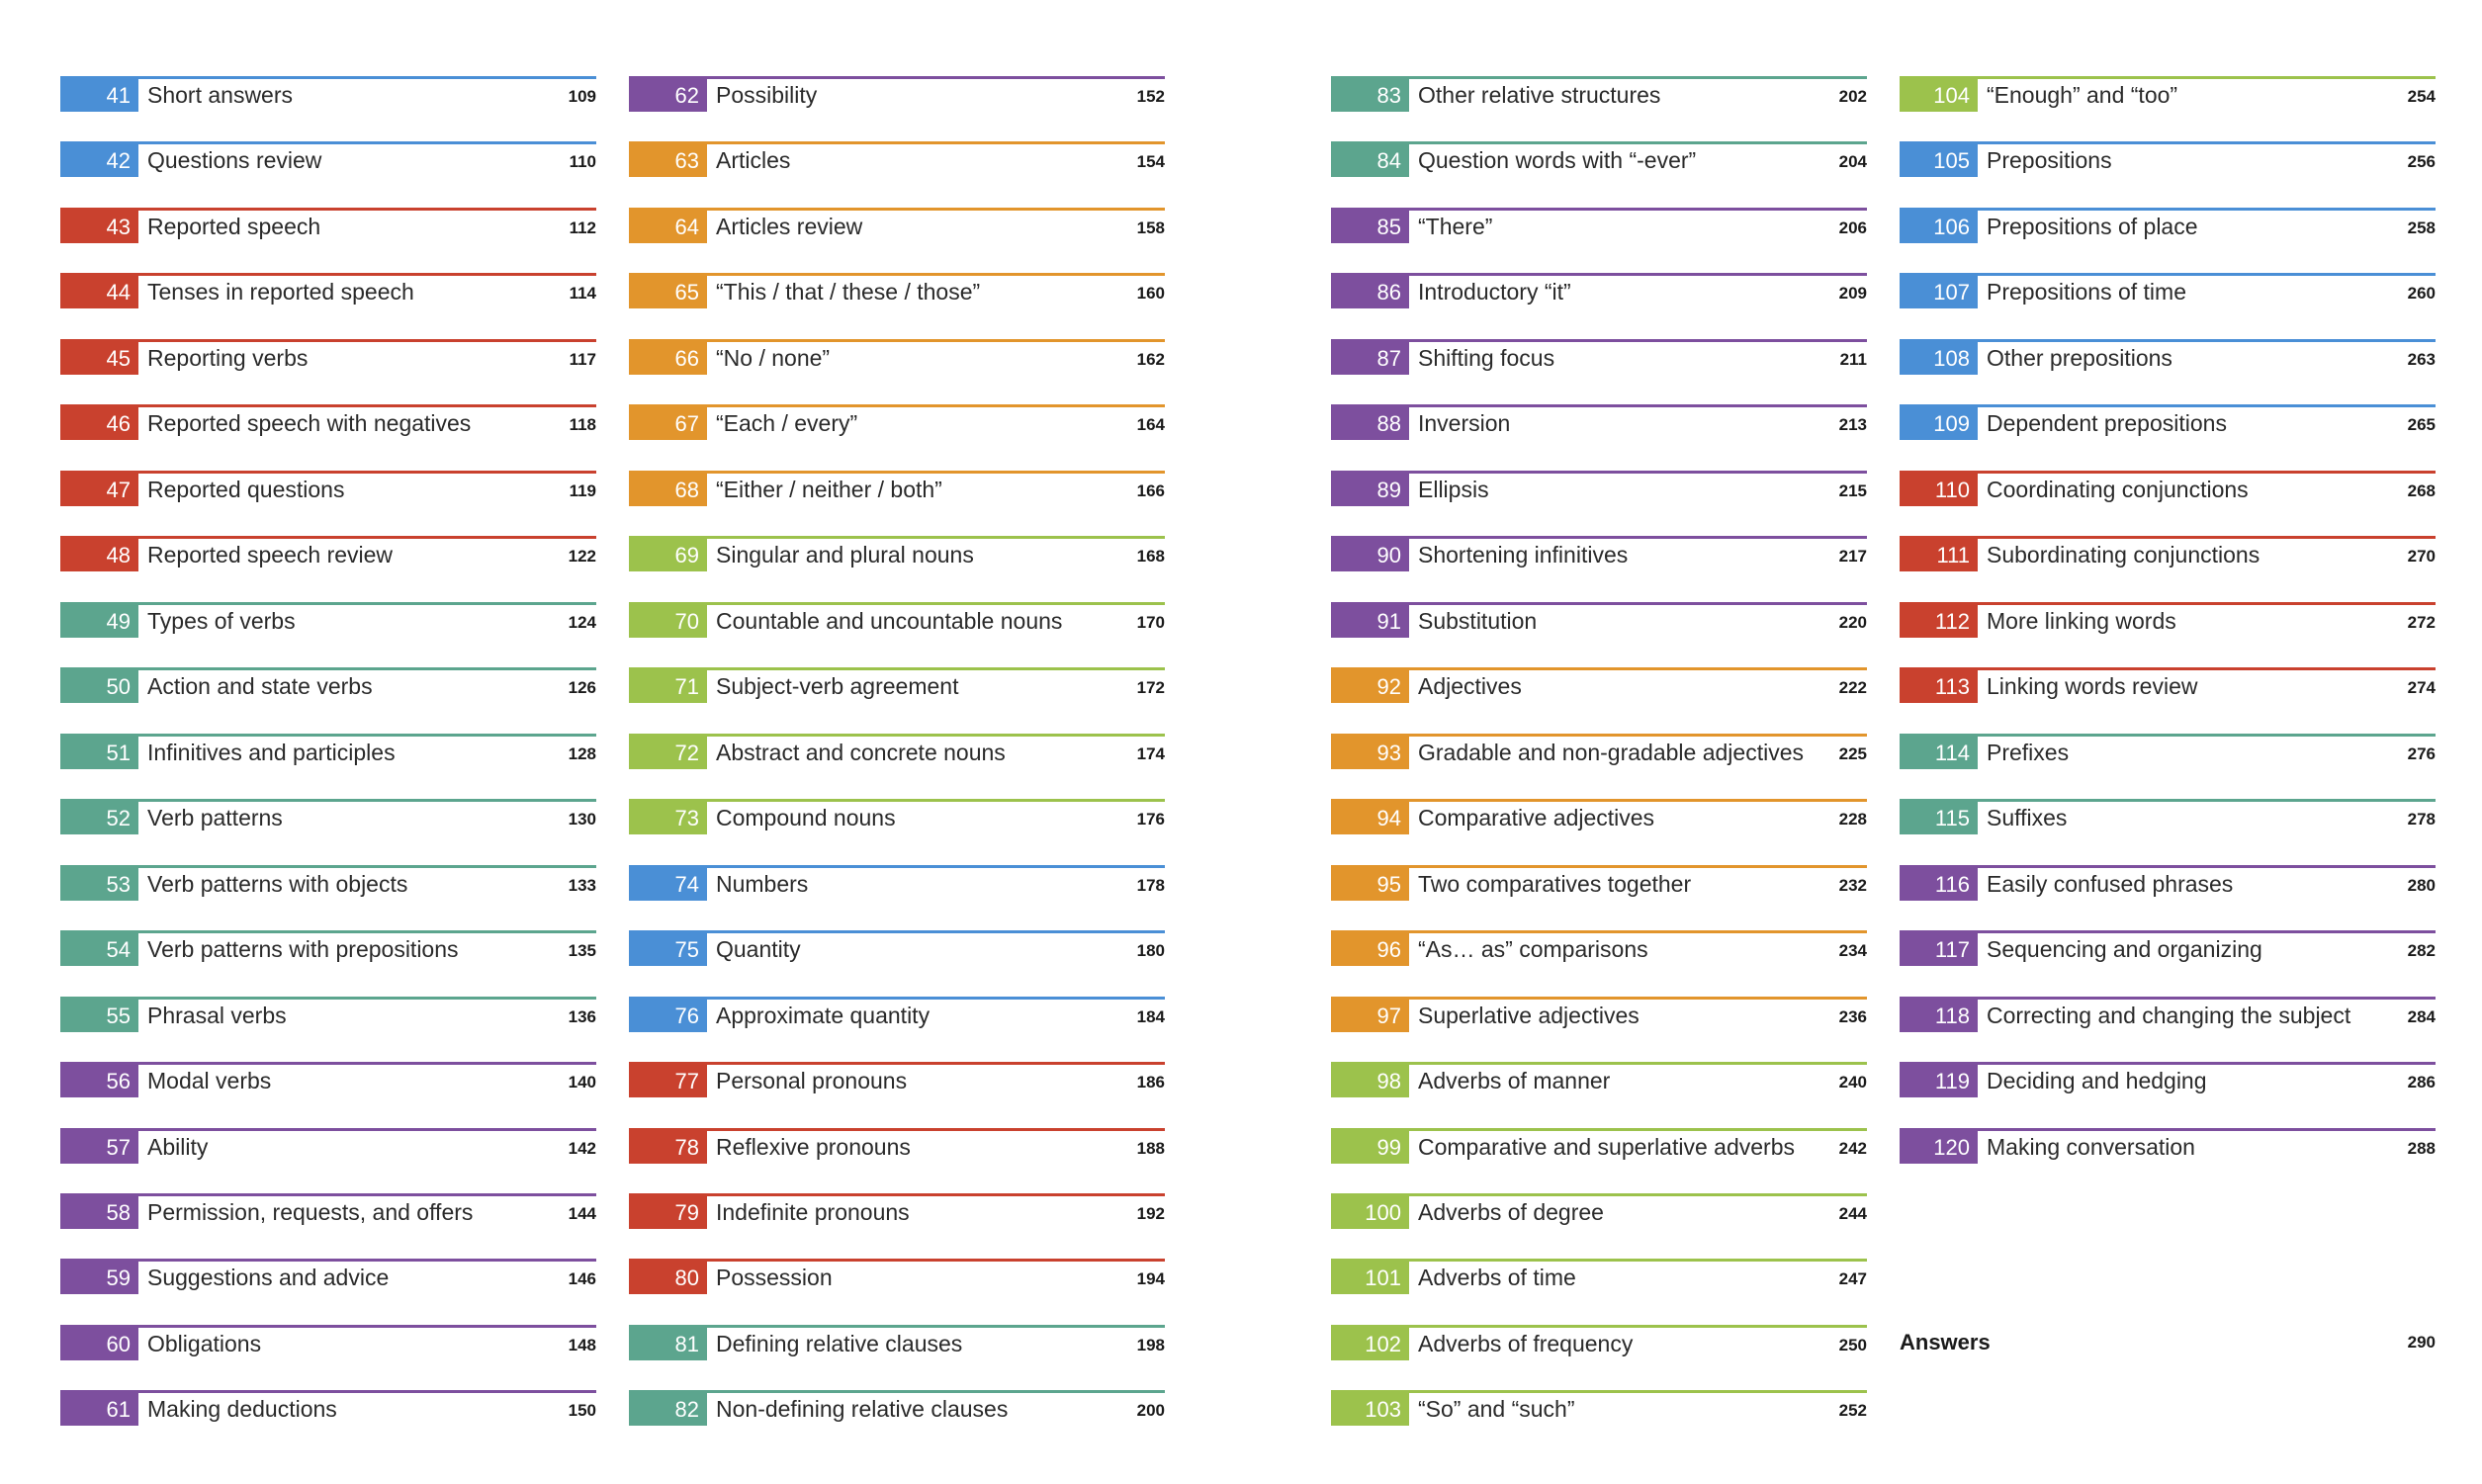 The width and height of the screenshot is (2482, 1484). Describe the element at coordinates (328, 159) in the screenshot. I see `toc-entry: 42 Questions review 110` at that location.